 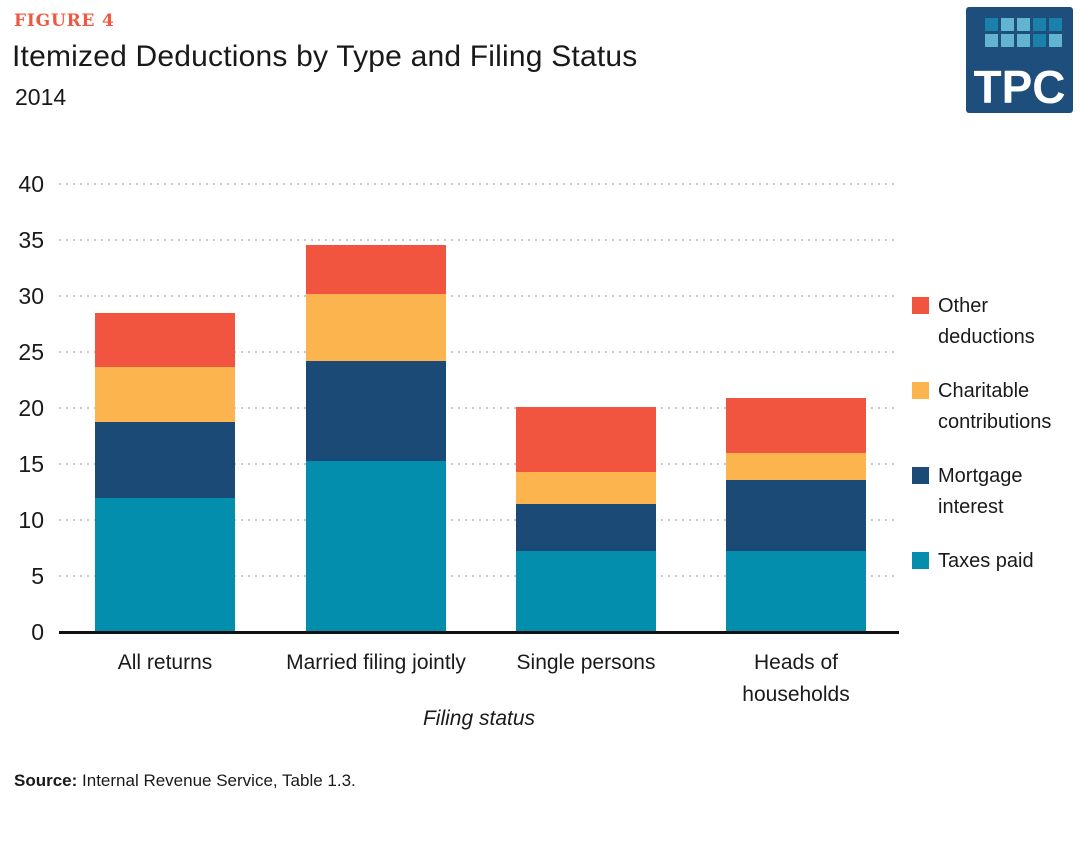 I want to click on source-label: Source:, so click(x=46, y=780).